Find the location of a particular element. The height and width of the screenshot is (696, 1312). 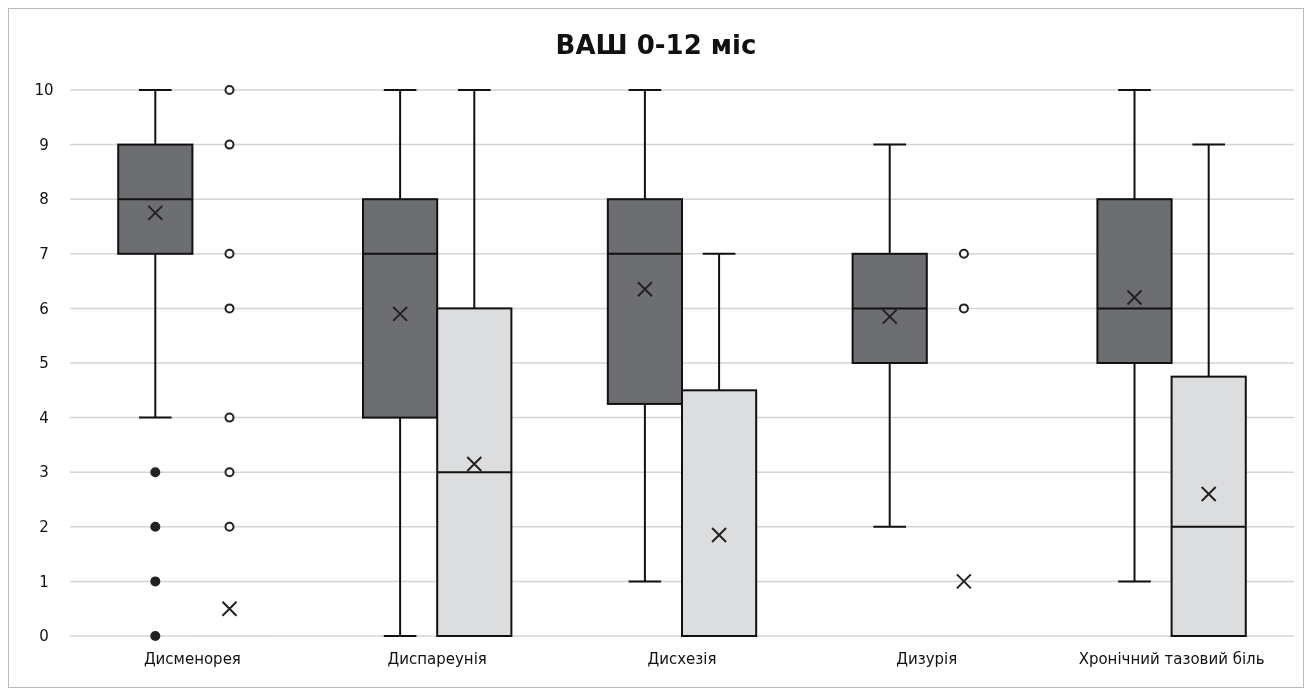

y-tick-label: 2 is located at coordinates (44, 527).